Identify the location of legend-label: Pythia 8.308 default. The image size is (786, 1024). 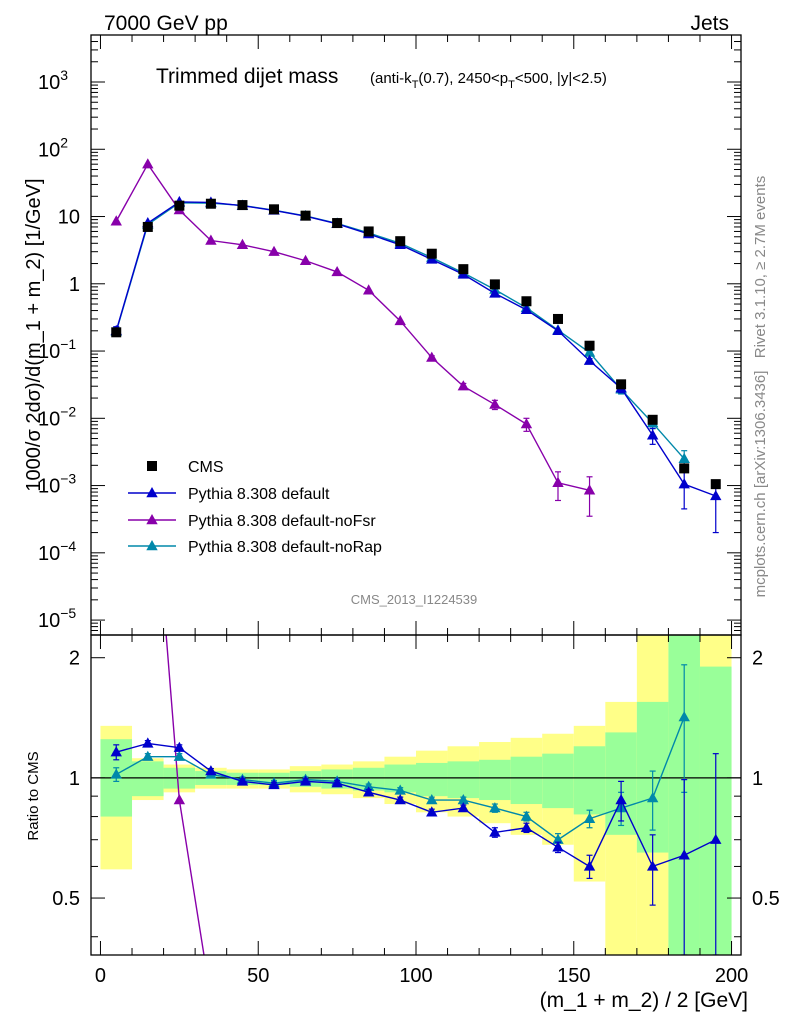
(259, 494).